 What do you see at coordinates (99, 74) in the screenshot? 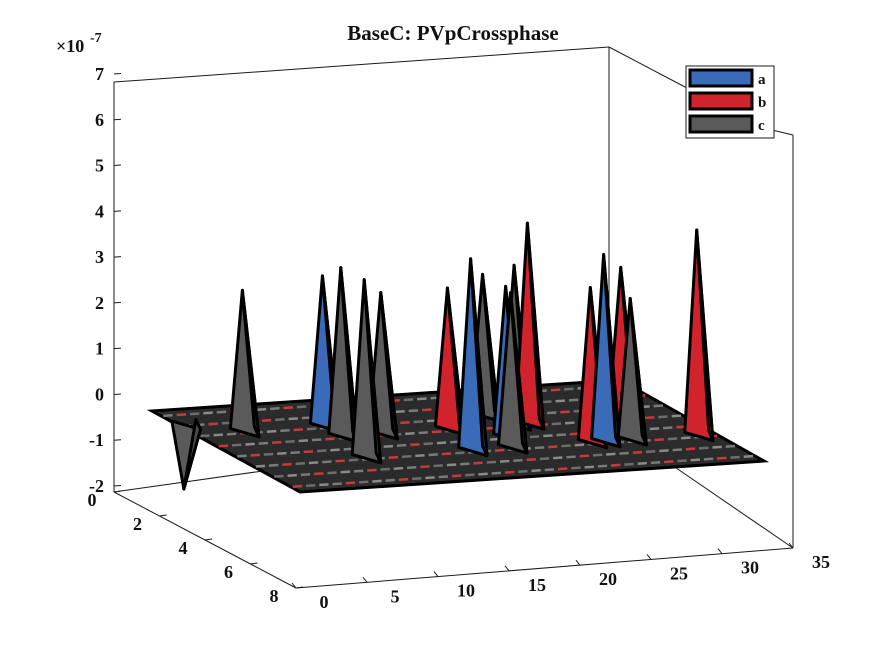
I see `z-tick-label: 7` at bounding box center [99, 74].